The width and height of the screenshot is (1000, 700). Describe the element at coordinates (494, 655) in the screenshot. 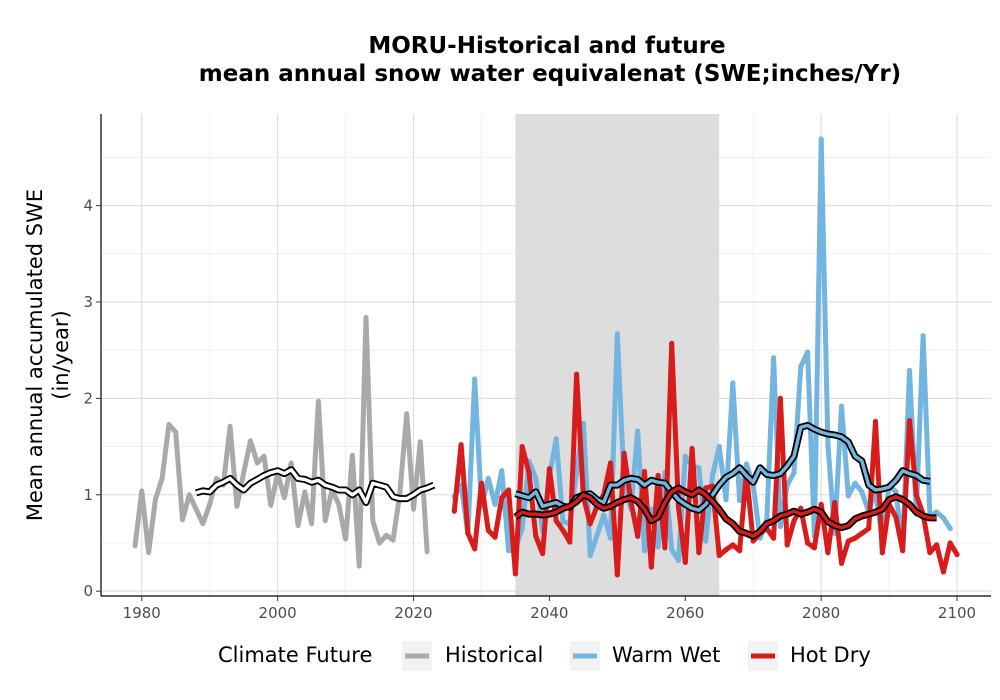

I see `legend-label-historical: Historical` at that location.